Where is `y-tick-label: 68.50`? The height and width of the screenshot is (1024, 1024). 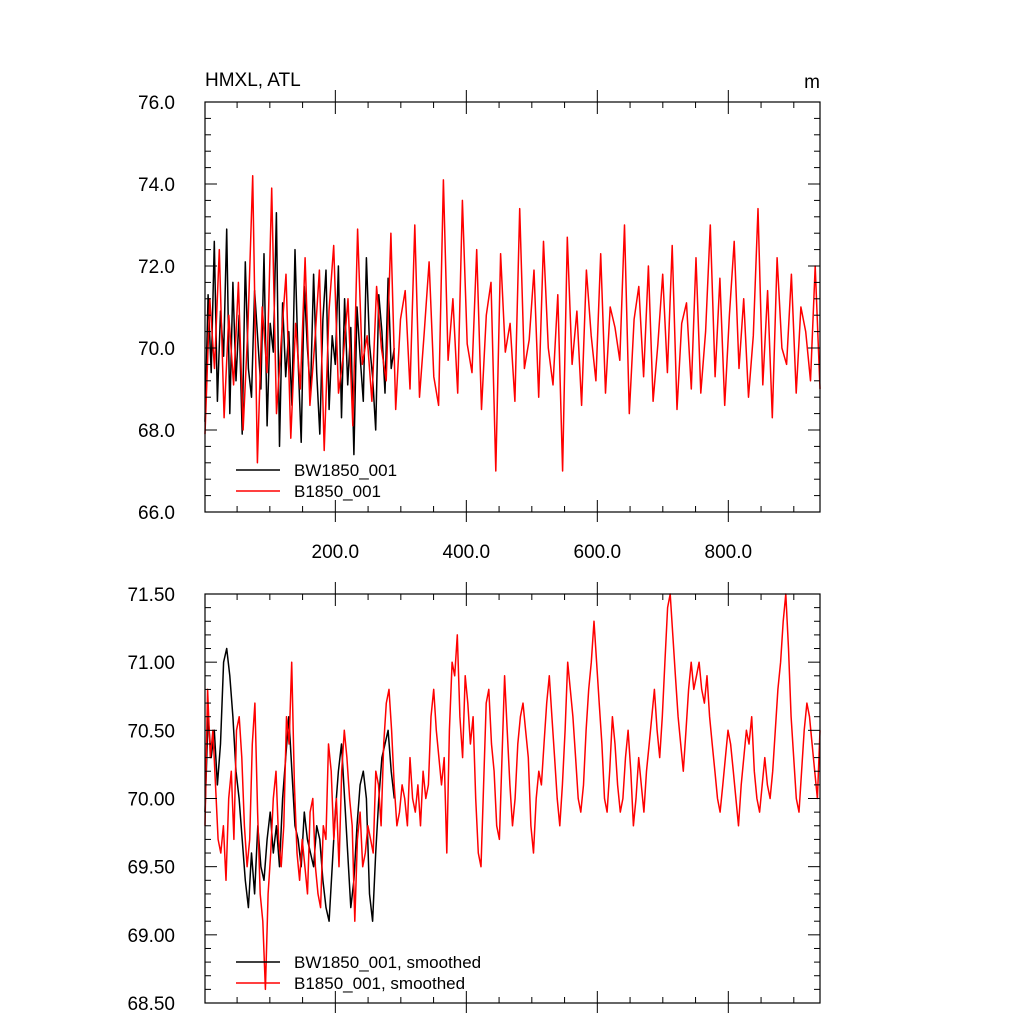
y-tick-label: 68.50 is located at coordinates (151, 1004).